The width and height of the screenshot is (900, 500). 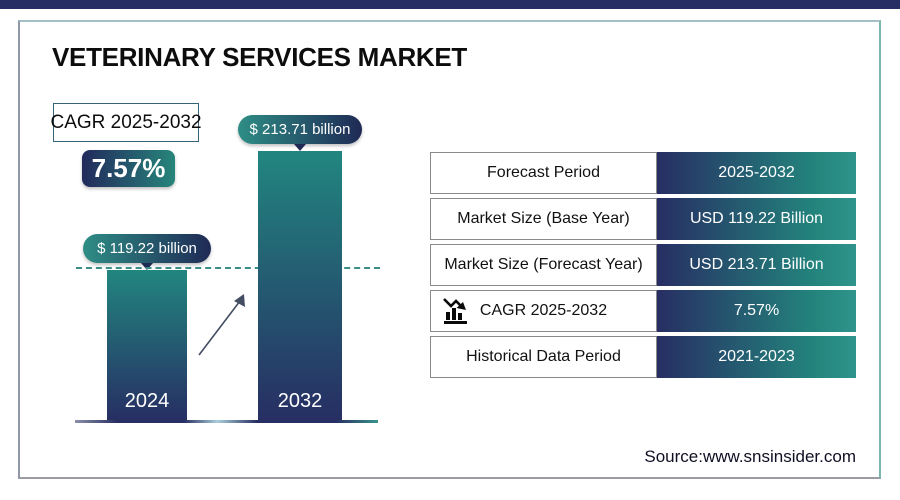 I want to click on row-label-with-icon: CAGR 2025-2032, so click(x=543, y=311).